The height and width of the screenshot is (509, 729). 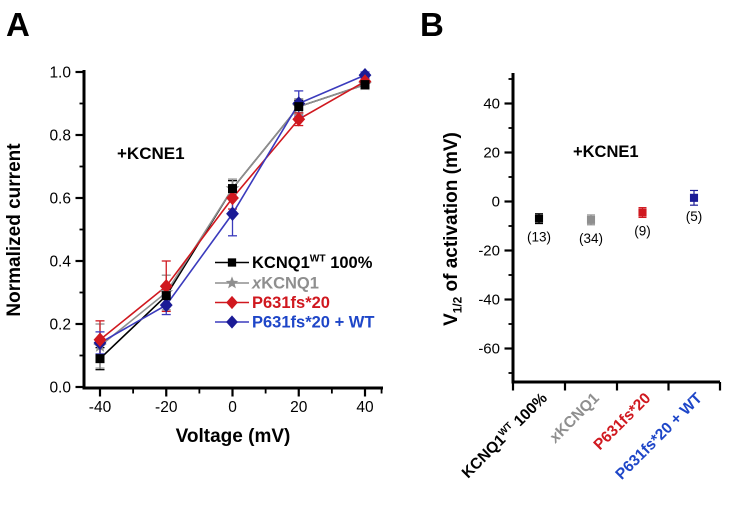 I want to click on x-tick-label: 20, so click(x=299, y=407).